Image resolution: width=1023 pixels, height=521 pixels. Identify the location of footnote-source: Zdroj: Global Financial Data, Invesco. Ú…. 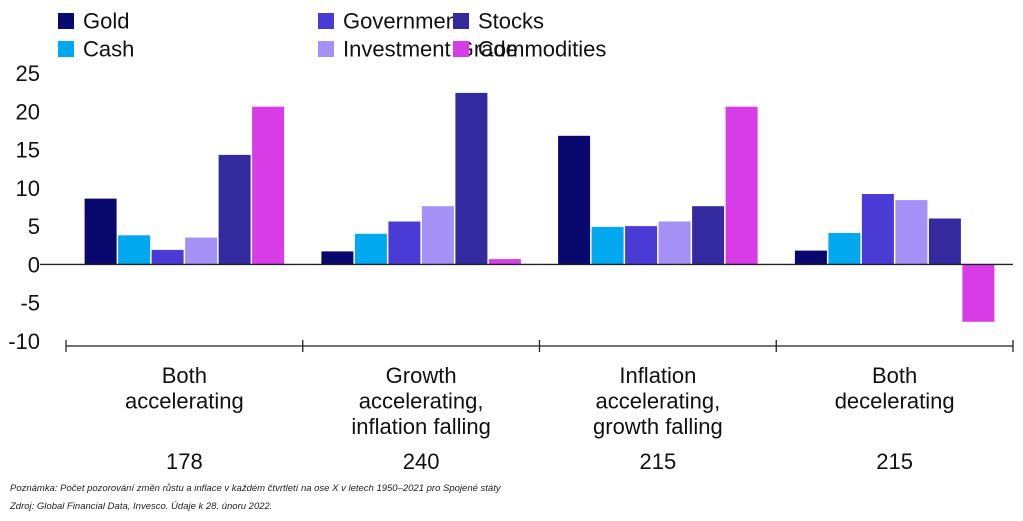
(141, 506).